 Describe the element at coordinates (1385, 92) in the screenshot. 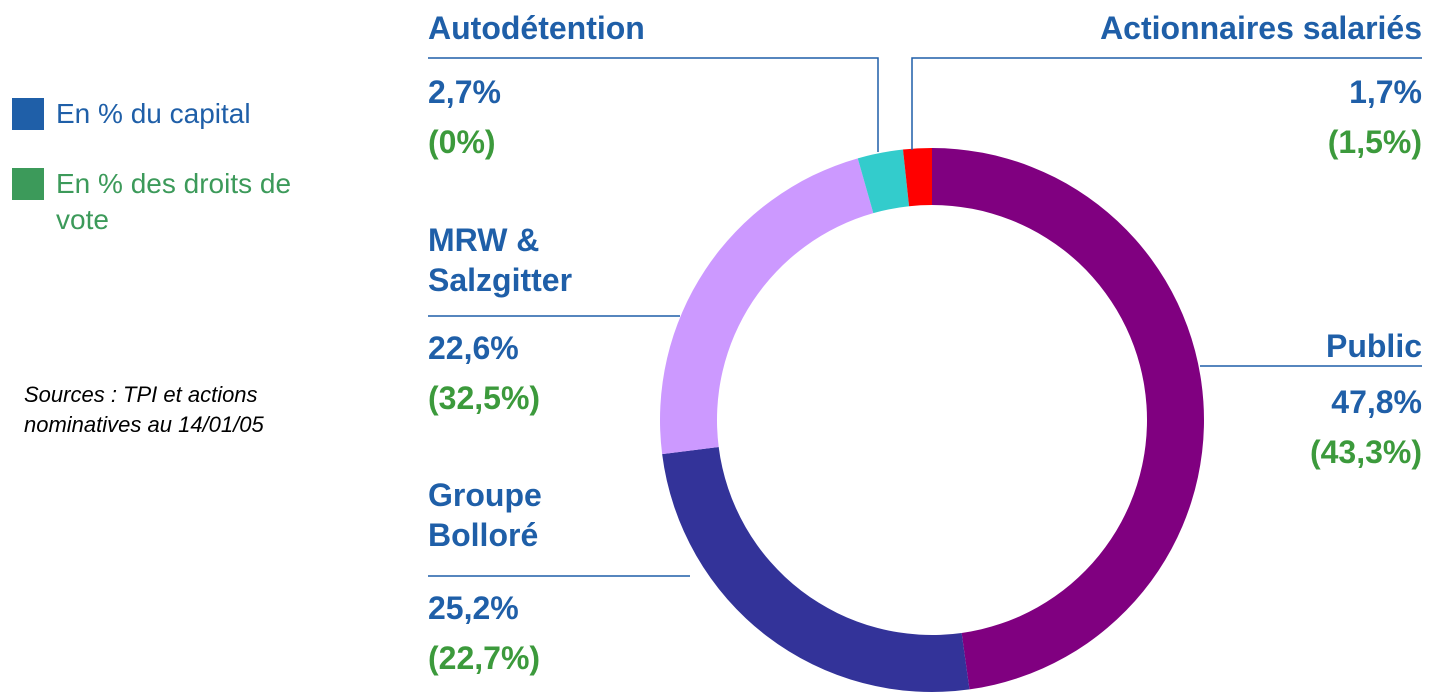

I see `capital-label: 1,7%` at that location.